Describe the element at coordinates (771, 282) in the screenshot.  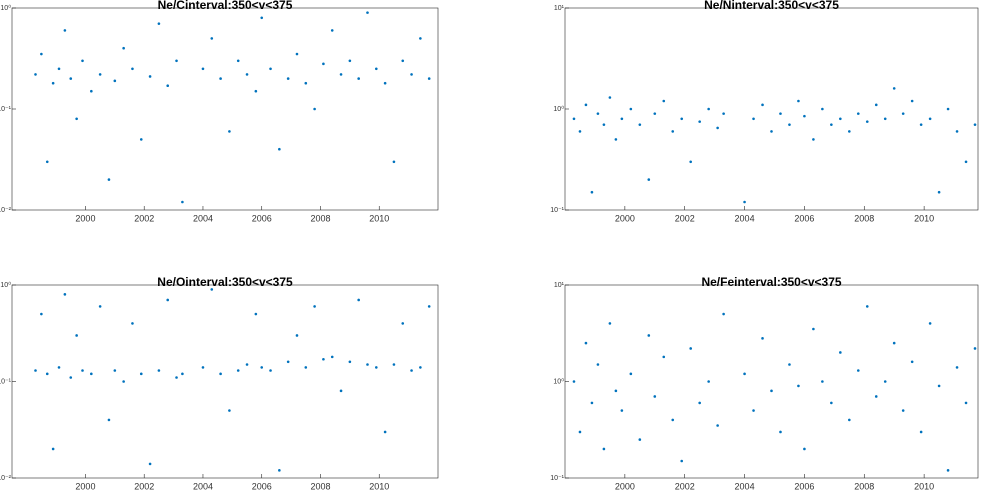
I see `chart-title: Ne/Feinterval:350<v<375` at that location.